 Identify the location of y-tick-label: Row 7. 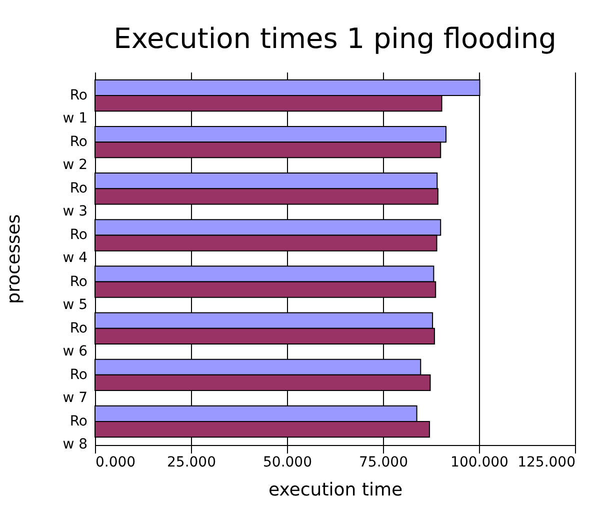
(75, 386).